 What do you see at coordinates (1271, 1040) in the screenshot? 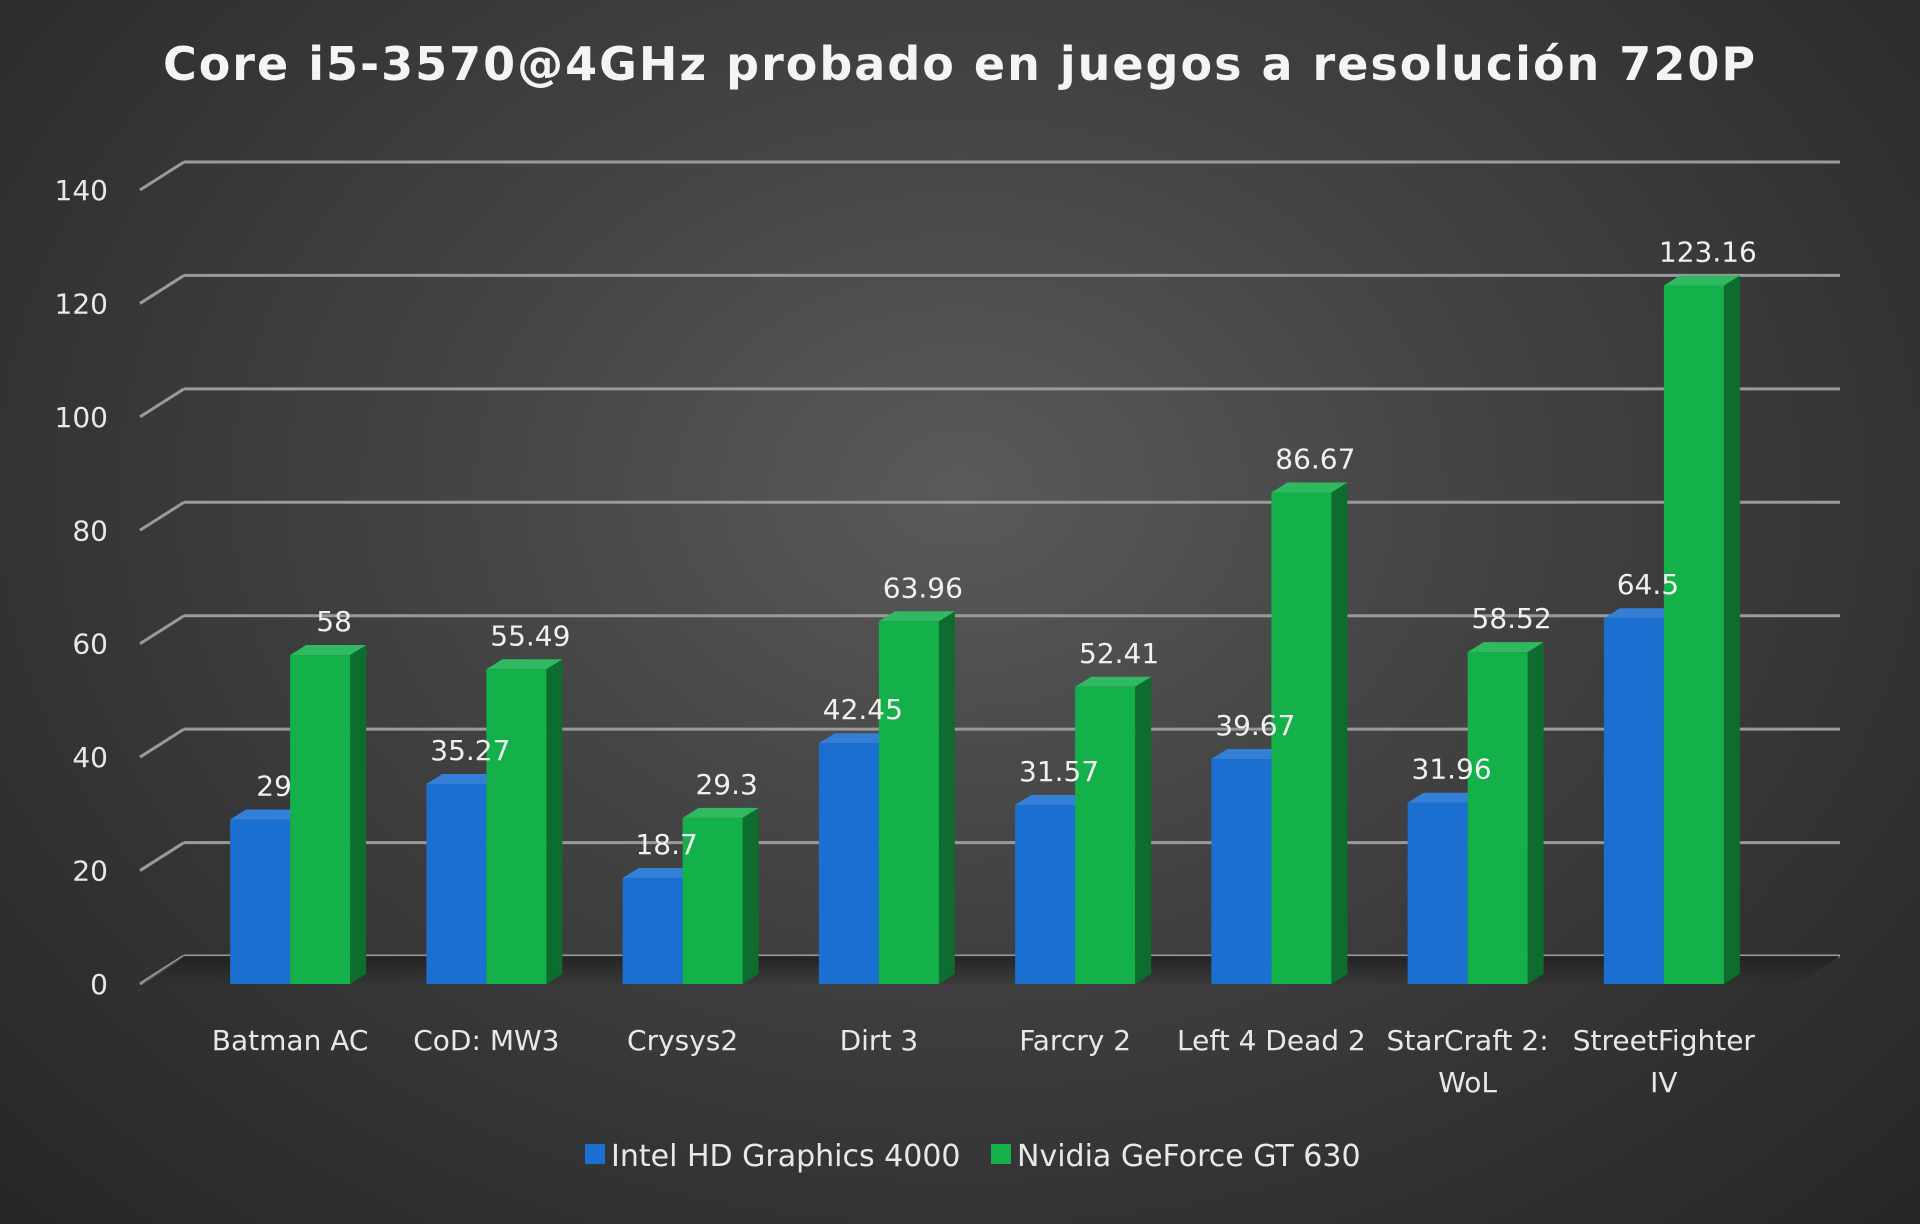
I see `category-label: Left 4 Dead 2` at bounding box center [1271, 1040].